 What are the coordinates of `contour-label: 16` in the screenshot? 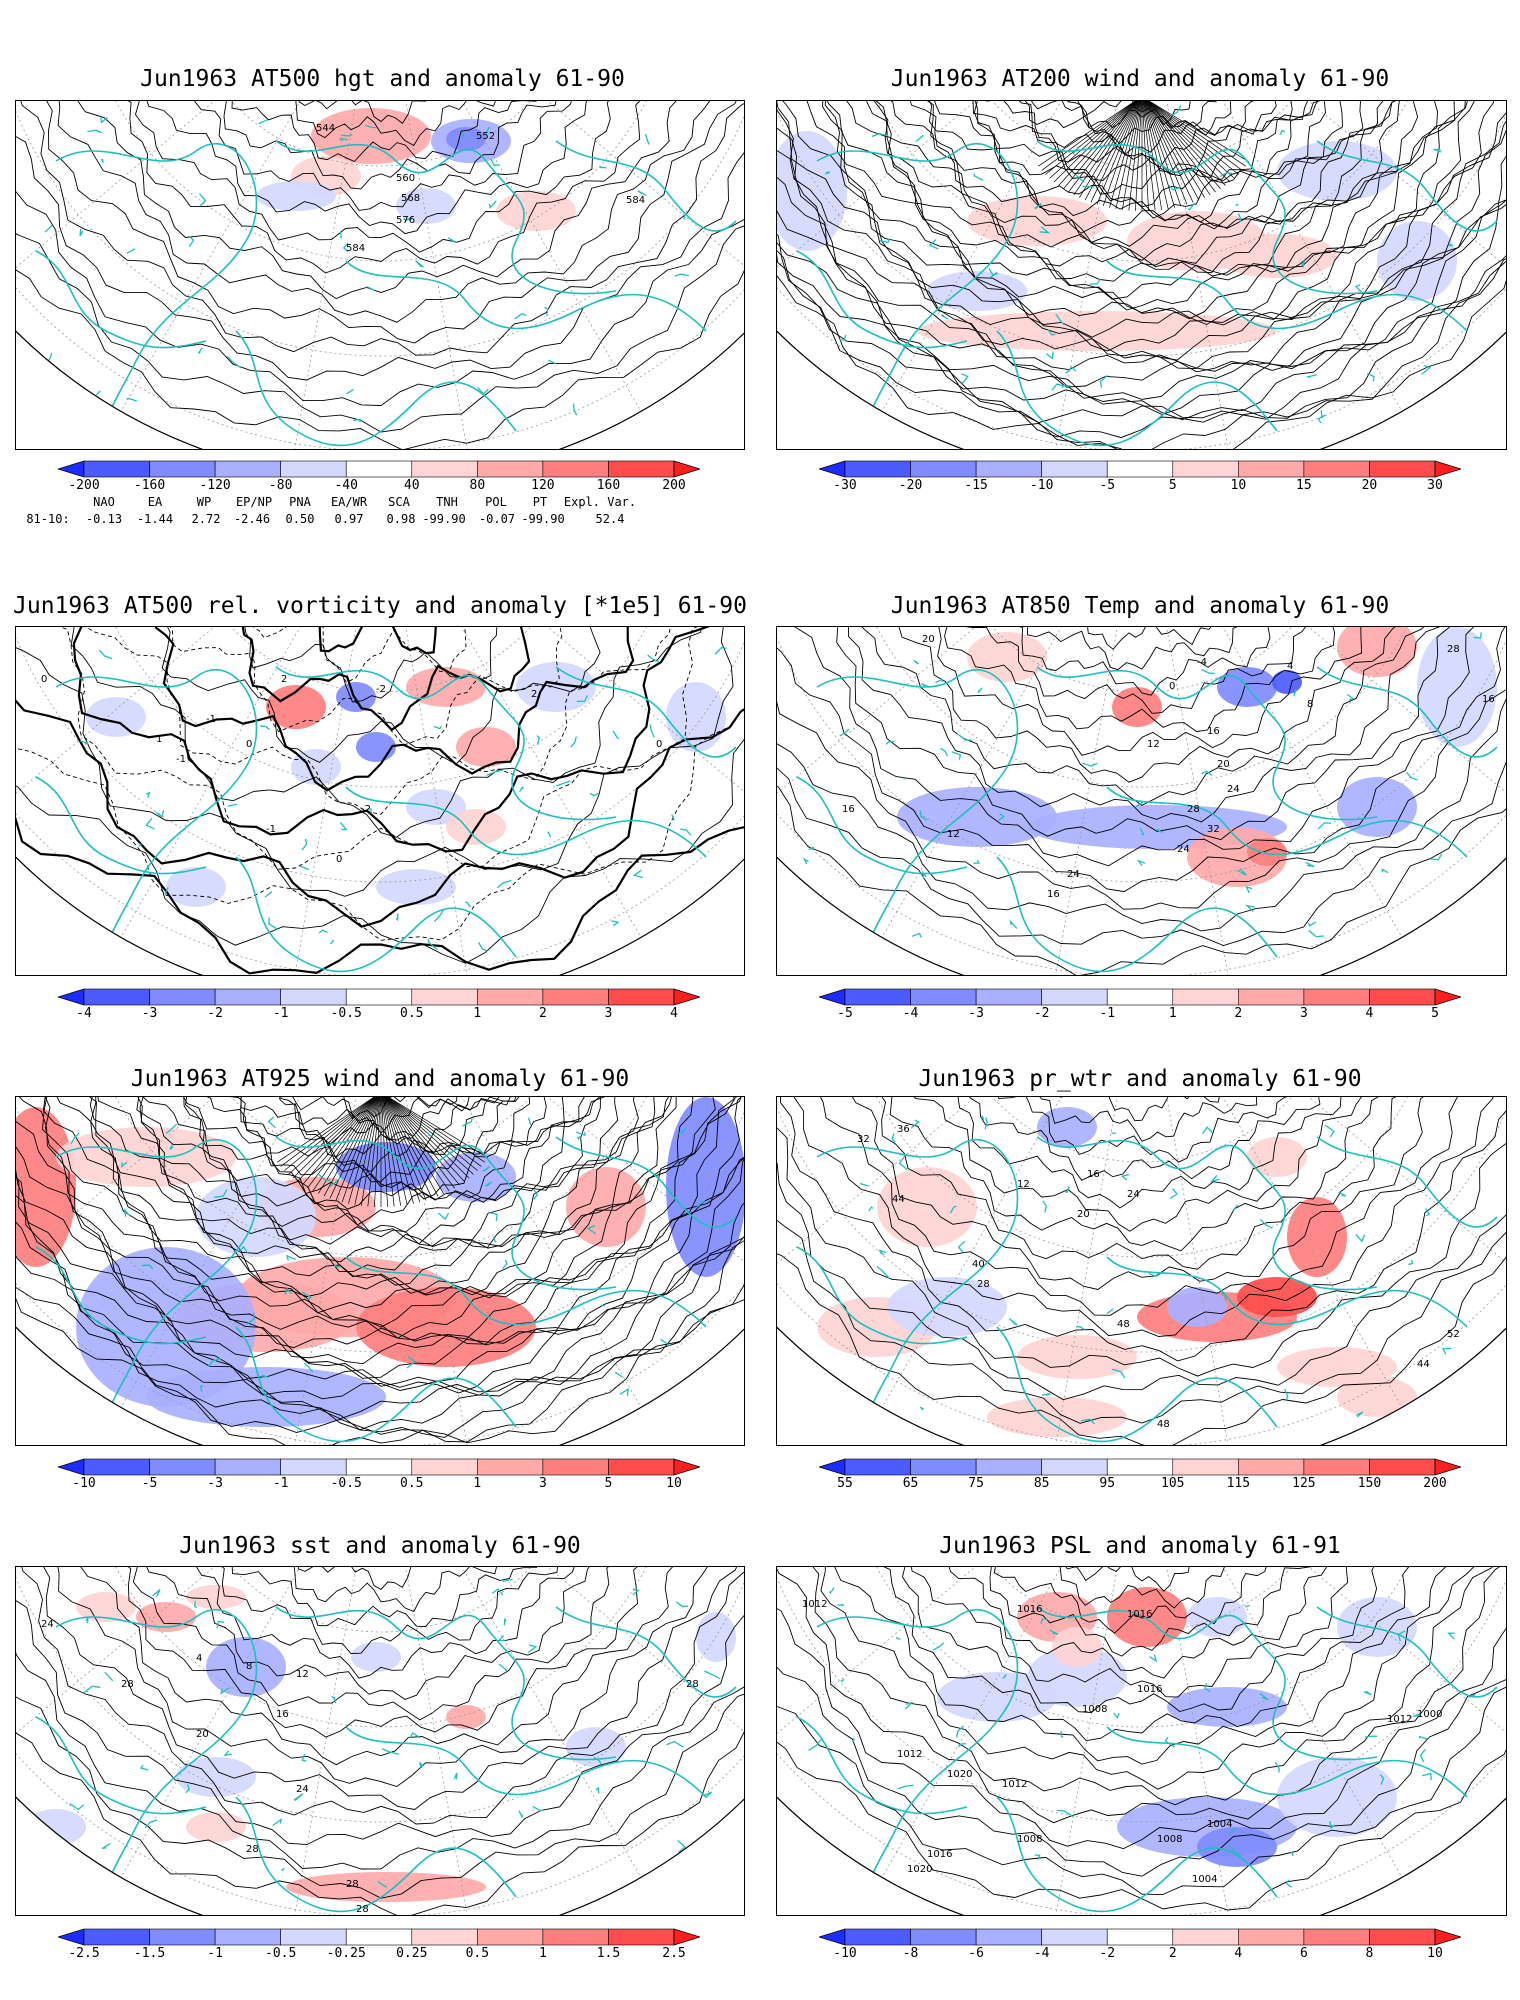 It's located at (1213, 731).